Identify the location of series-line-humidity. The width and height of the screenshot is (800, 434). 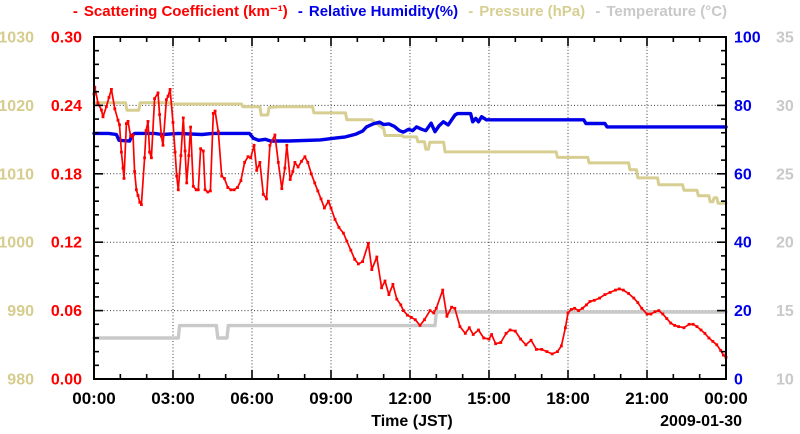
(410, 127).